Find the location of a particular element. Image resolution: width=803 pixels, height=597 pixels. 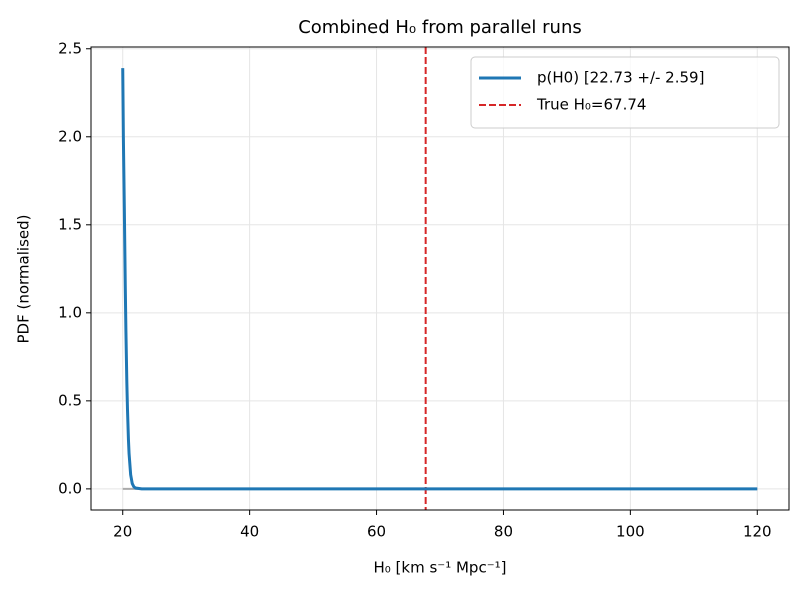

x-tick-label: 120 is located at coordinates (757, 532).